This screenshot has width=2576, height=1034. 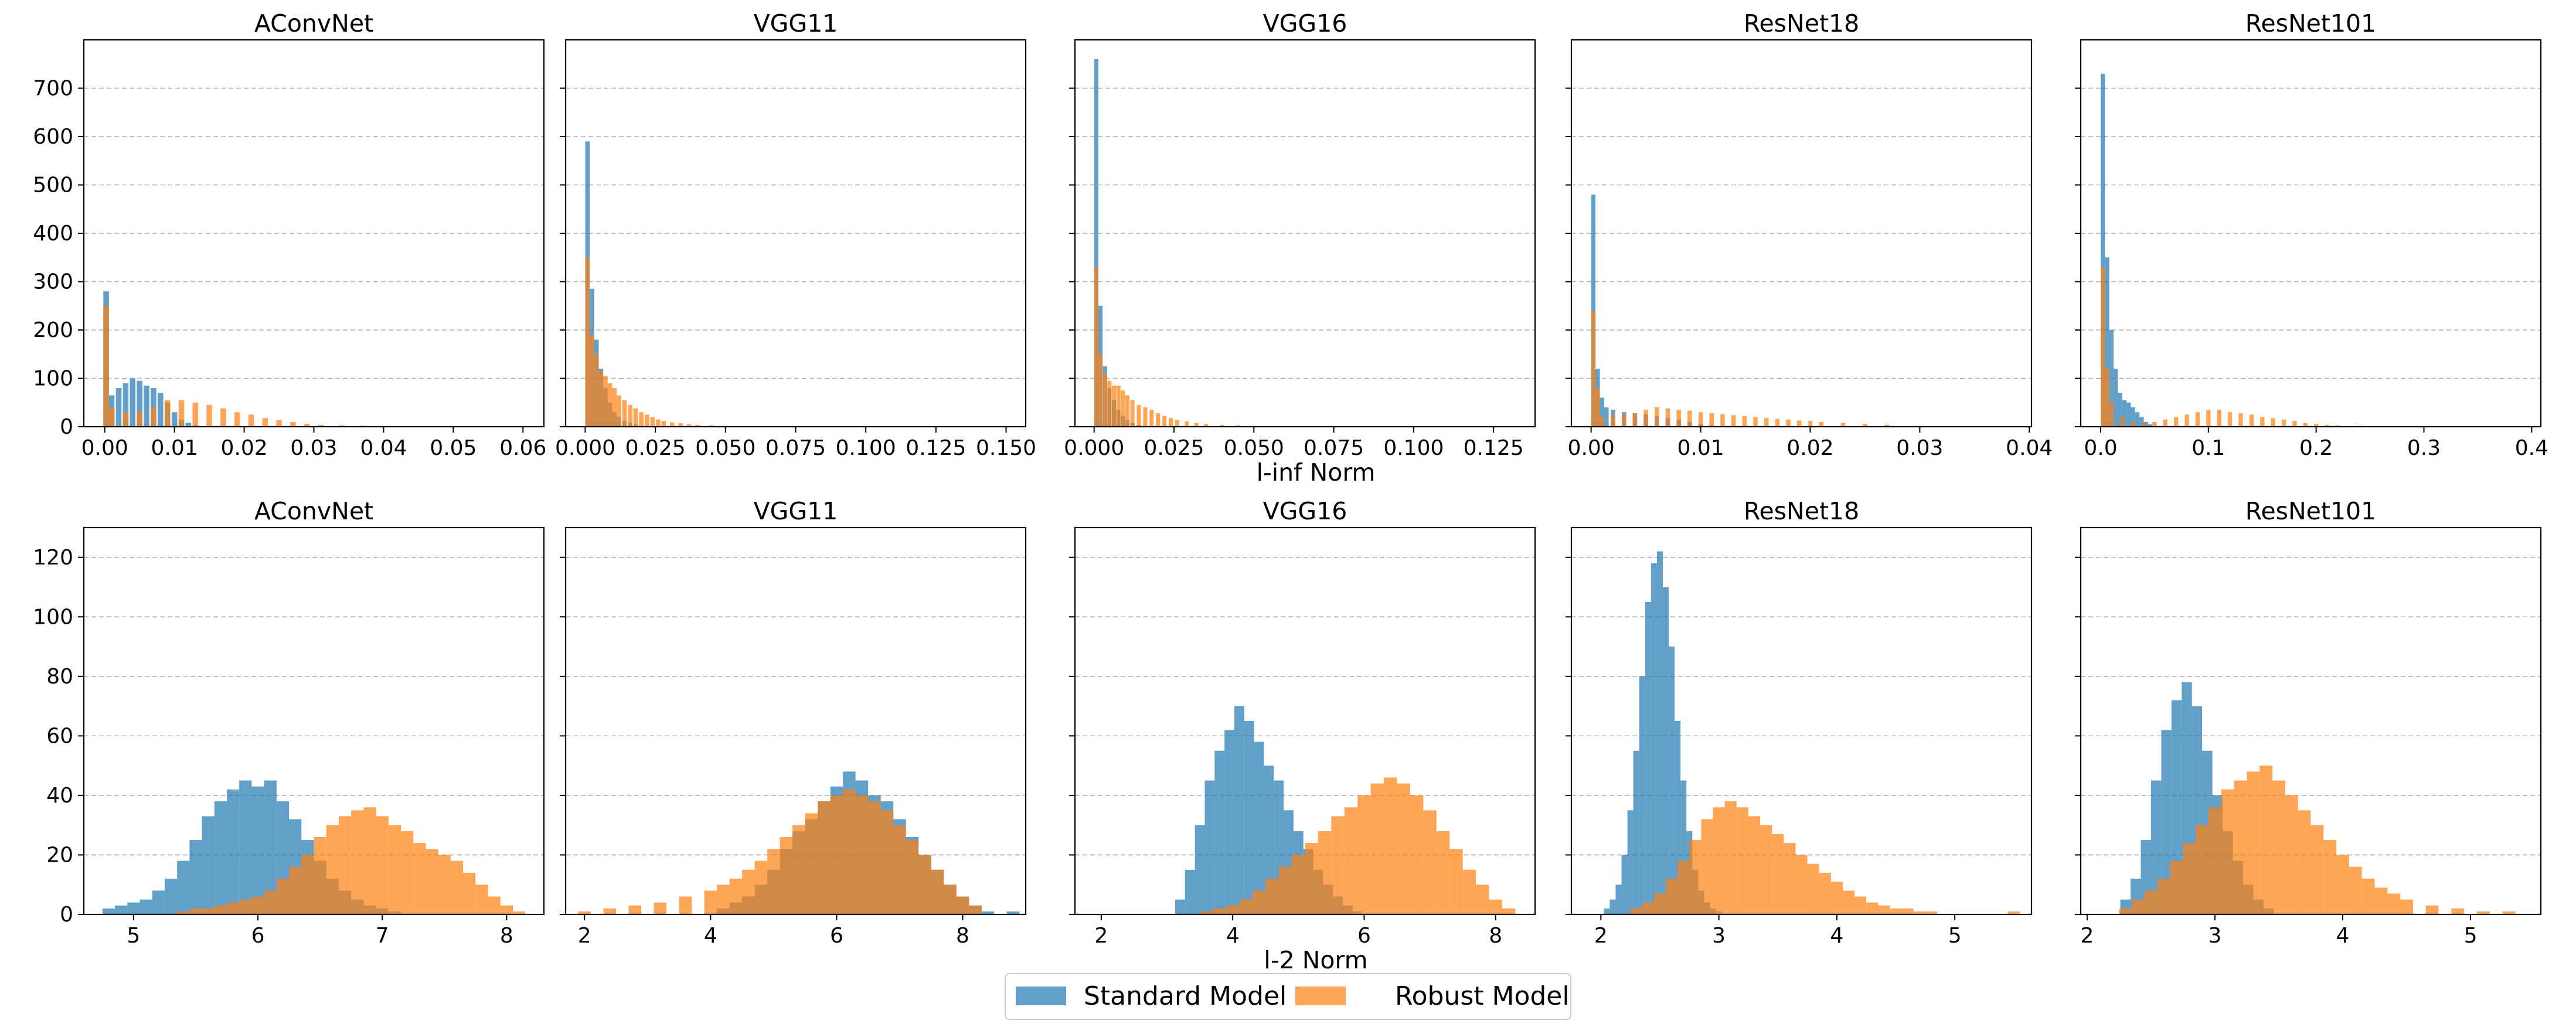 What do you see at coordinates (53, 330) in the screenshot?
I see `y-tick-label: 200` at bounding box center [53, 330].